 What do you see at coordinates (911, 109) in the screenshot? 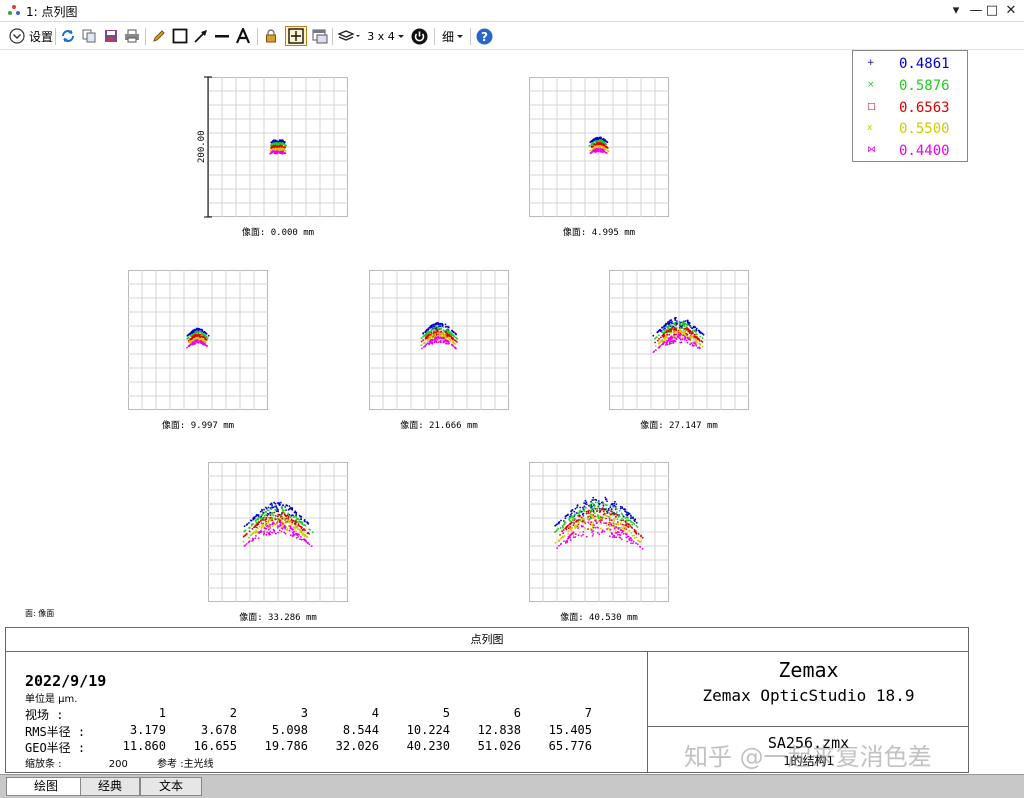
I see `legend-item: □ 0.6563` at bounding box center [911, 109].